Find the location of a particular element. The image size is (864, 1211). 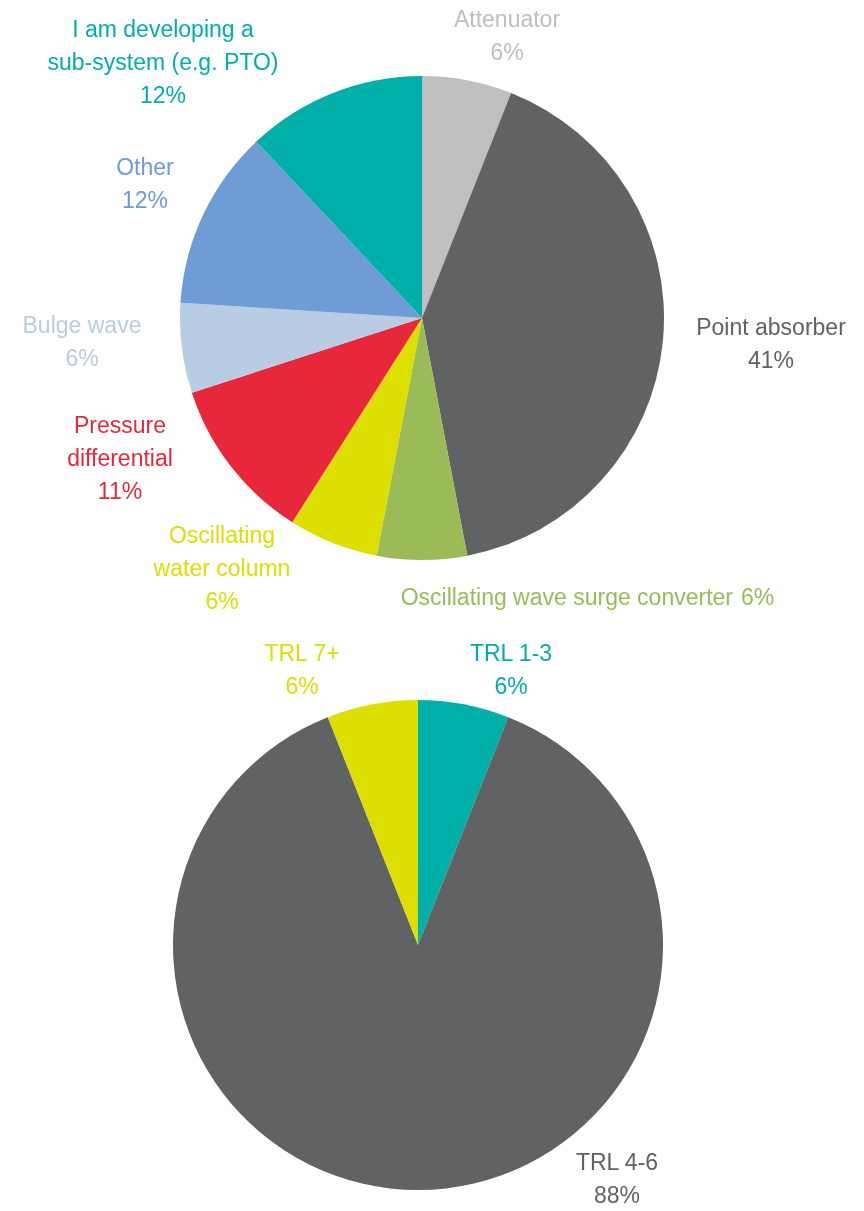

data-label: 11% is located at coordinates (120, 491).